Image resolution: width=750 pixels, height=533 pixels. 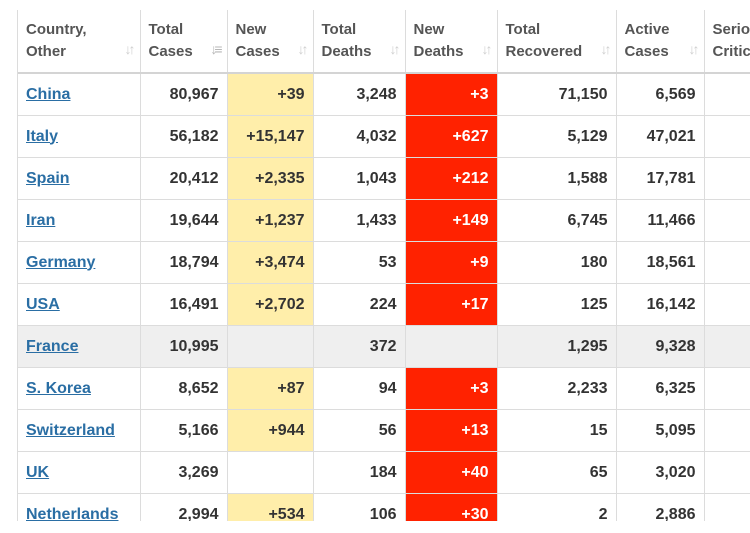 What do you see at coordinates (184, 136) in the screenshot?
I see `cell-total-cases: 56,182` at bounding box center [184, 136].